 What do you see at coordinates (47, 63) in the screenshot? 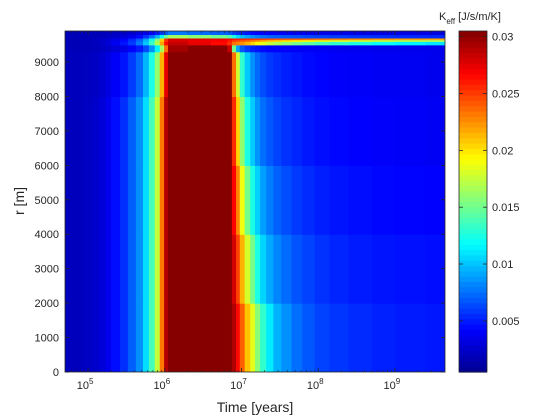
I see `y-tick-label: 9000` at bounding box center [47, 63].